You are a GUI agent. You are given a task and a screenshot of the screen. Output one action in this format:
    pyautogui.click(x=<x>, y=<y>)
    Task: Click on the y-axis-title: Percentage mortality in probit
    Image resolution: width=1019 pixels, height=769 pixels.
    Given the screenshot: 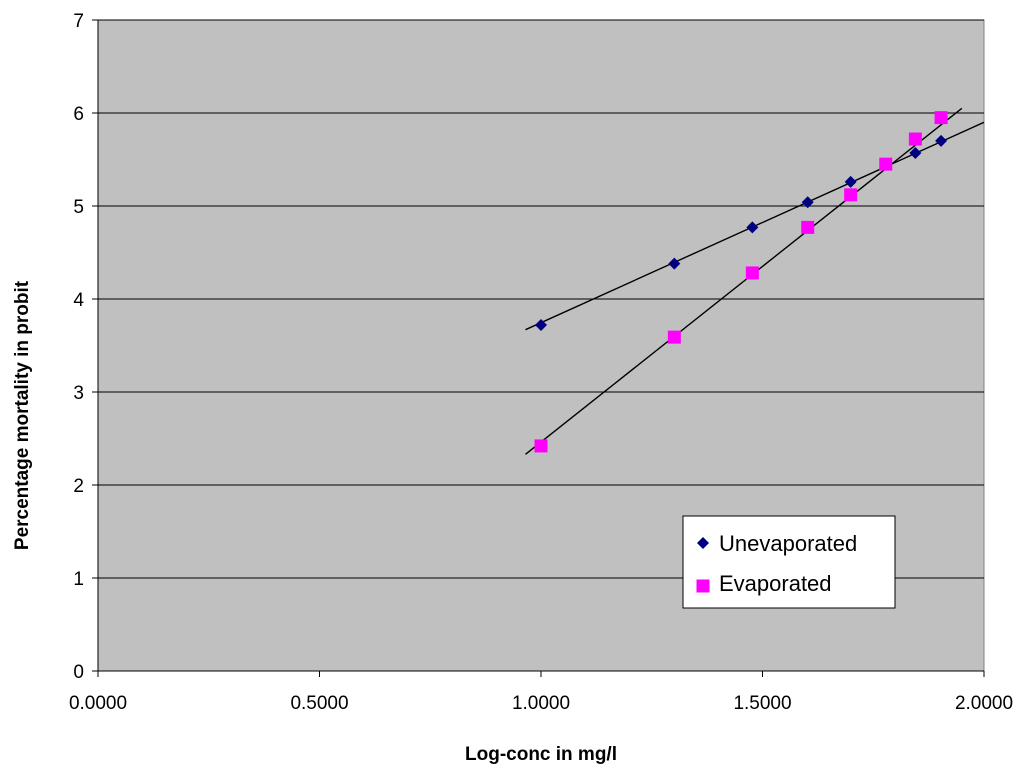 What is the action you would take?
    pyautogui.click(x=22, y=415)
    